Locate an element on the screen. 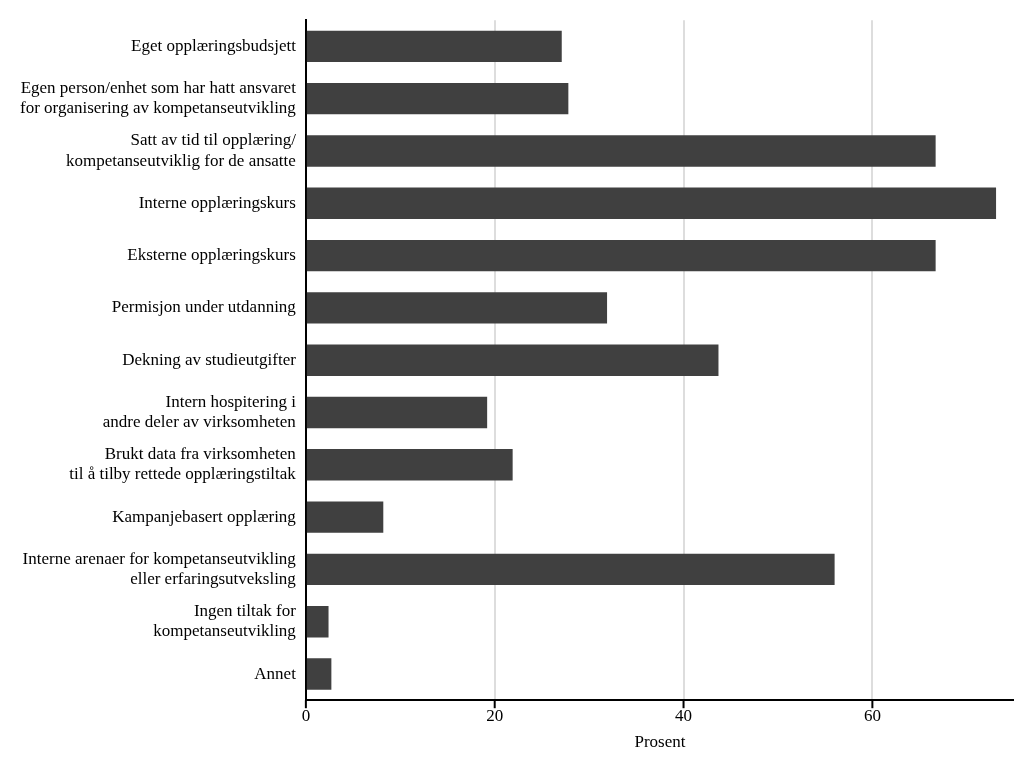 Image resolution: width=1014 pixels, height=757 pixels. y-tick-label: Eksterne opplæringskurs is located at coordinates (211, 255).